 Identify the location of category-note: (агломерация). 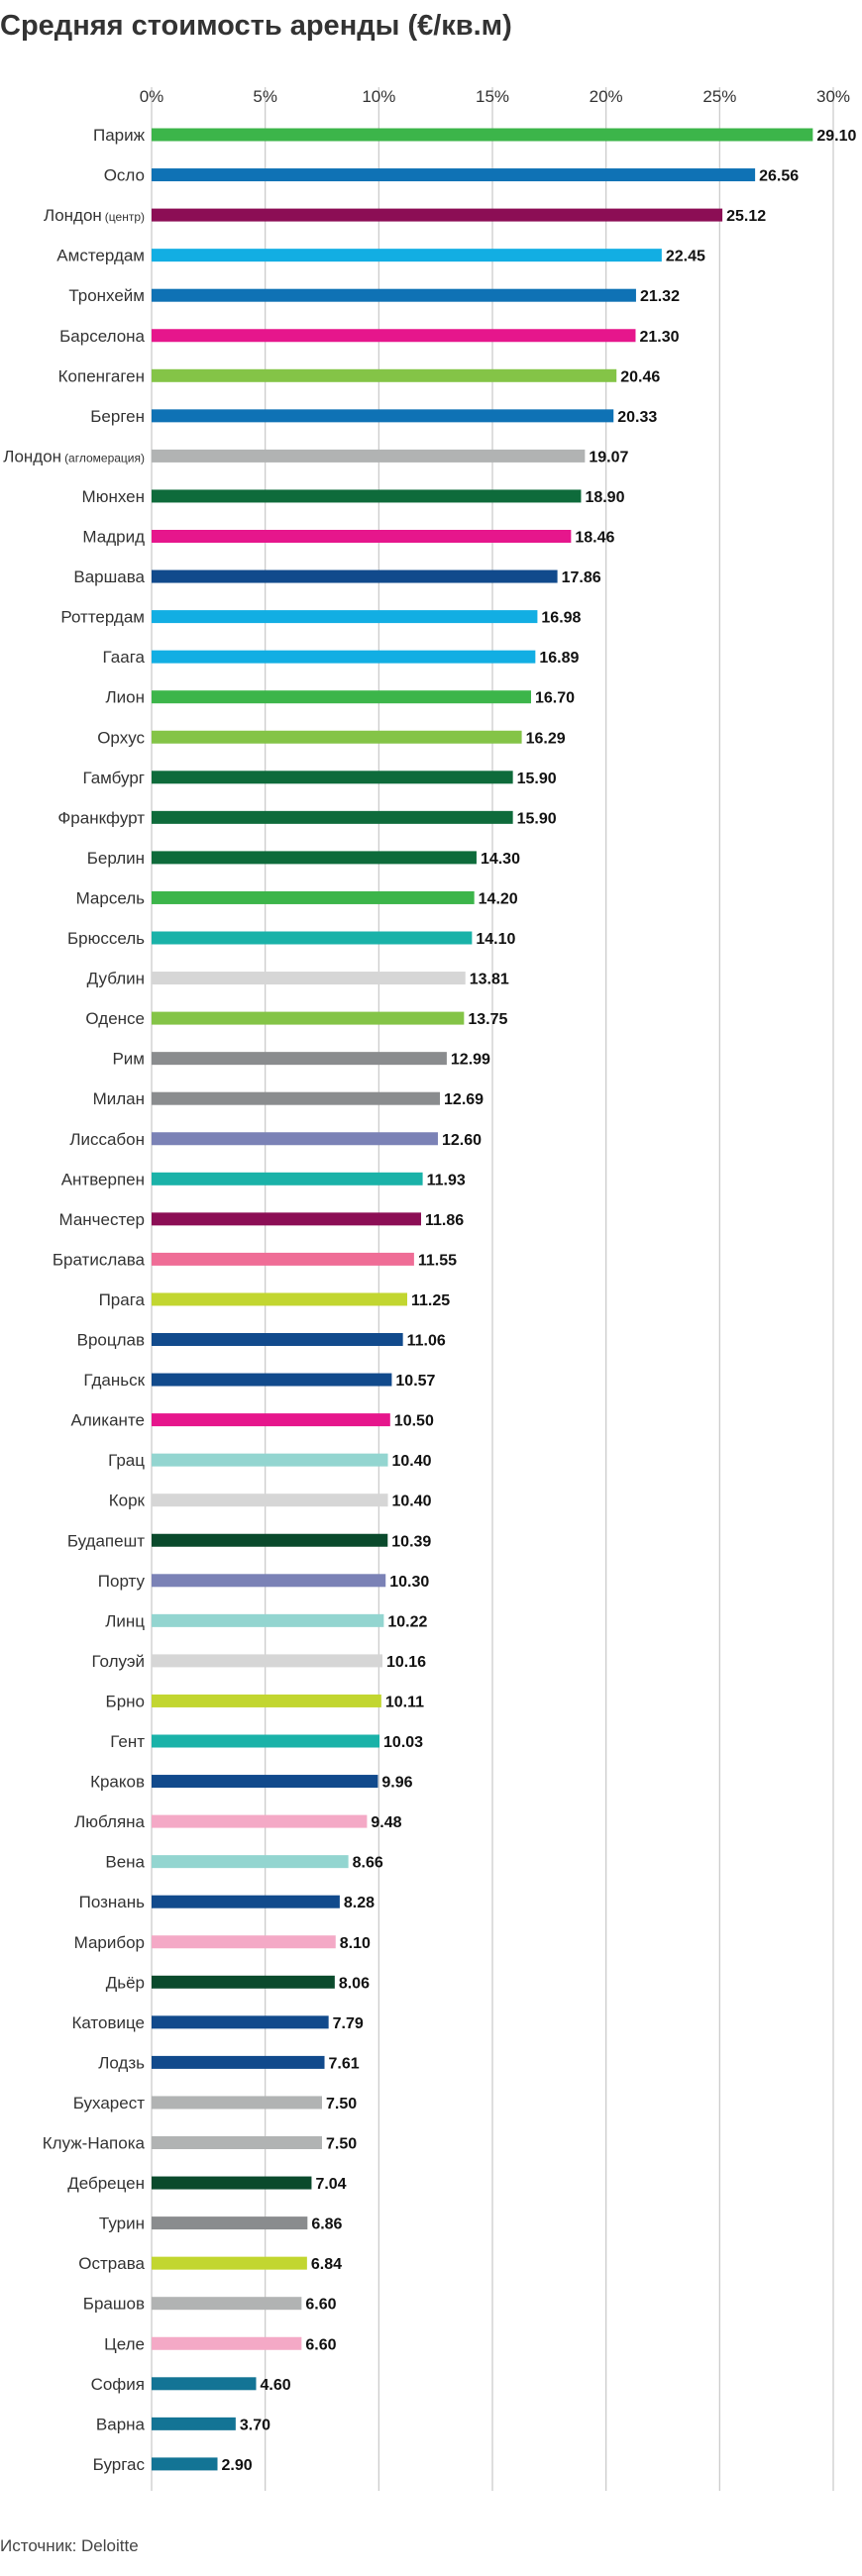
(104, 457).